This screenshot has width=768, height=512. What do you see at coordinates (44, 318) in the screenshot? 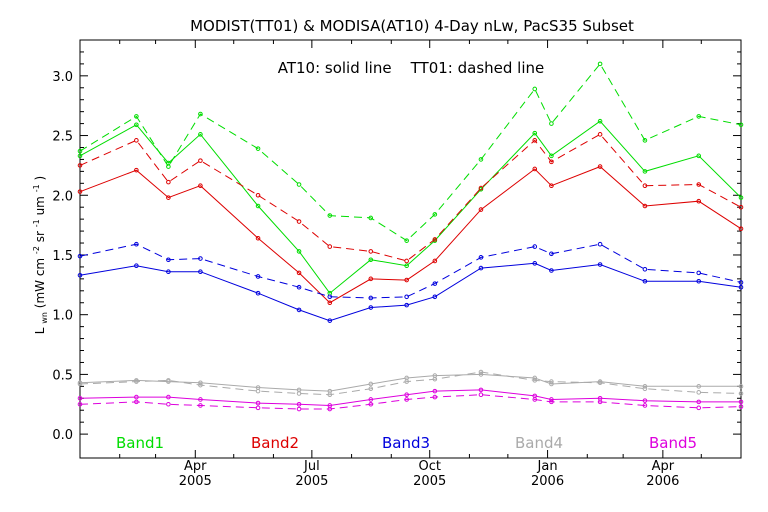
I see `y-axis-label-sub: wn` at bounding box center [44, 318].